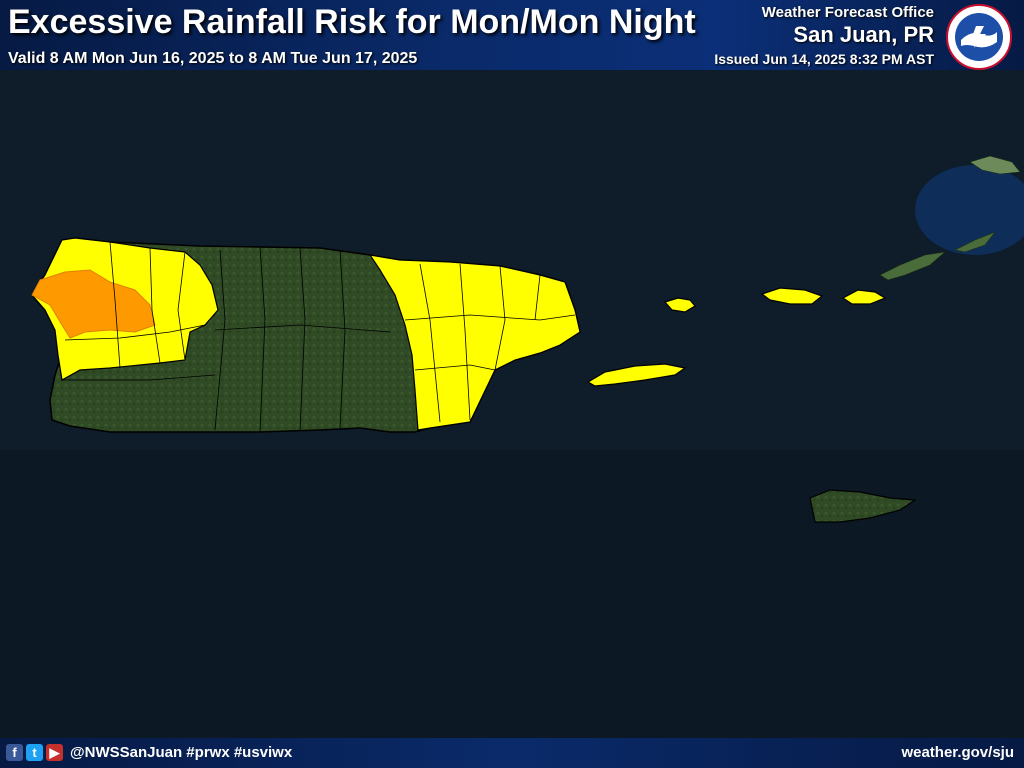 Image resolution: width=1024 pixels, height=768 pixels. I want to click on culebra-island, so click(679, 305).